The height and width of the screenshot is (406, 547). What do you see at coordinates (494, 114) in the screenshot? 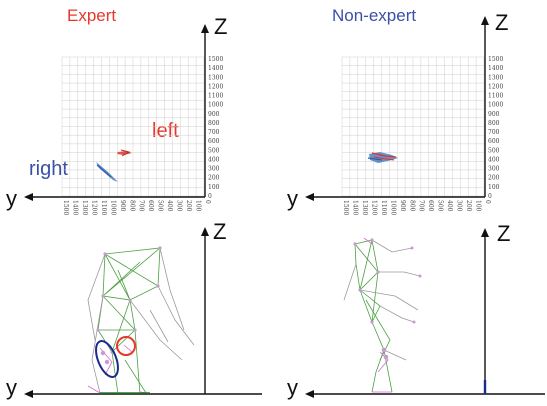
I see `non-expert-z-tick-6: 900` at bounding box center [494, 114].